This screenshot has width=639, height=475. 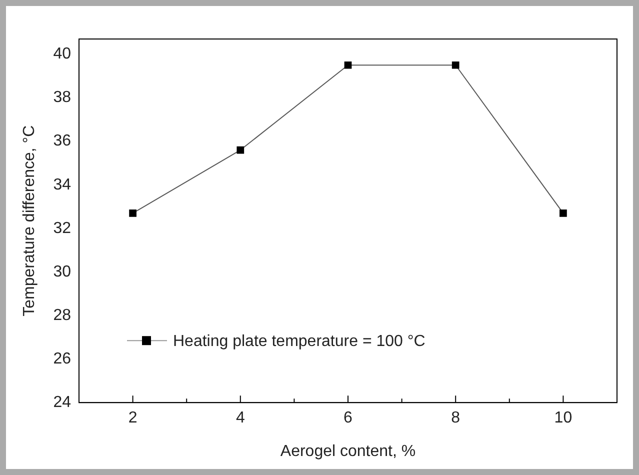 What do you see at coordinates (62, 359) in the screenshot?
I see `y-tick-label: 26` at bounding box center [62, 359].